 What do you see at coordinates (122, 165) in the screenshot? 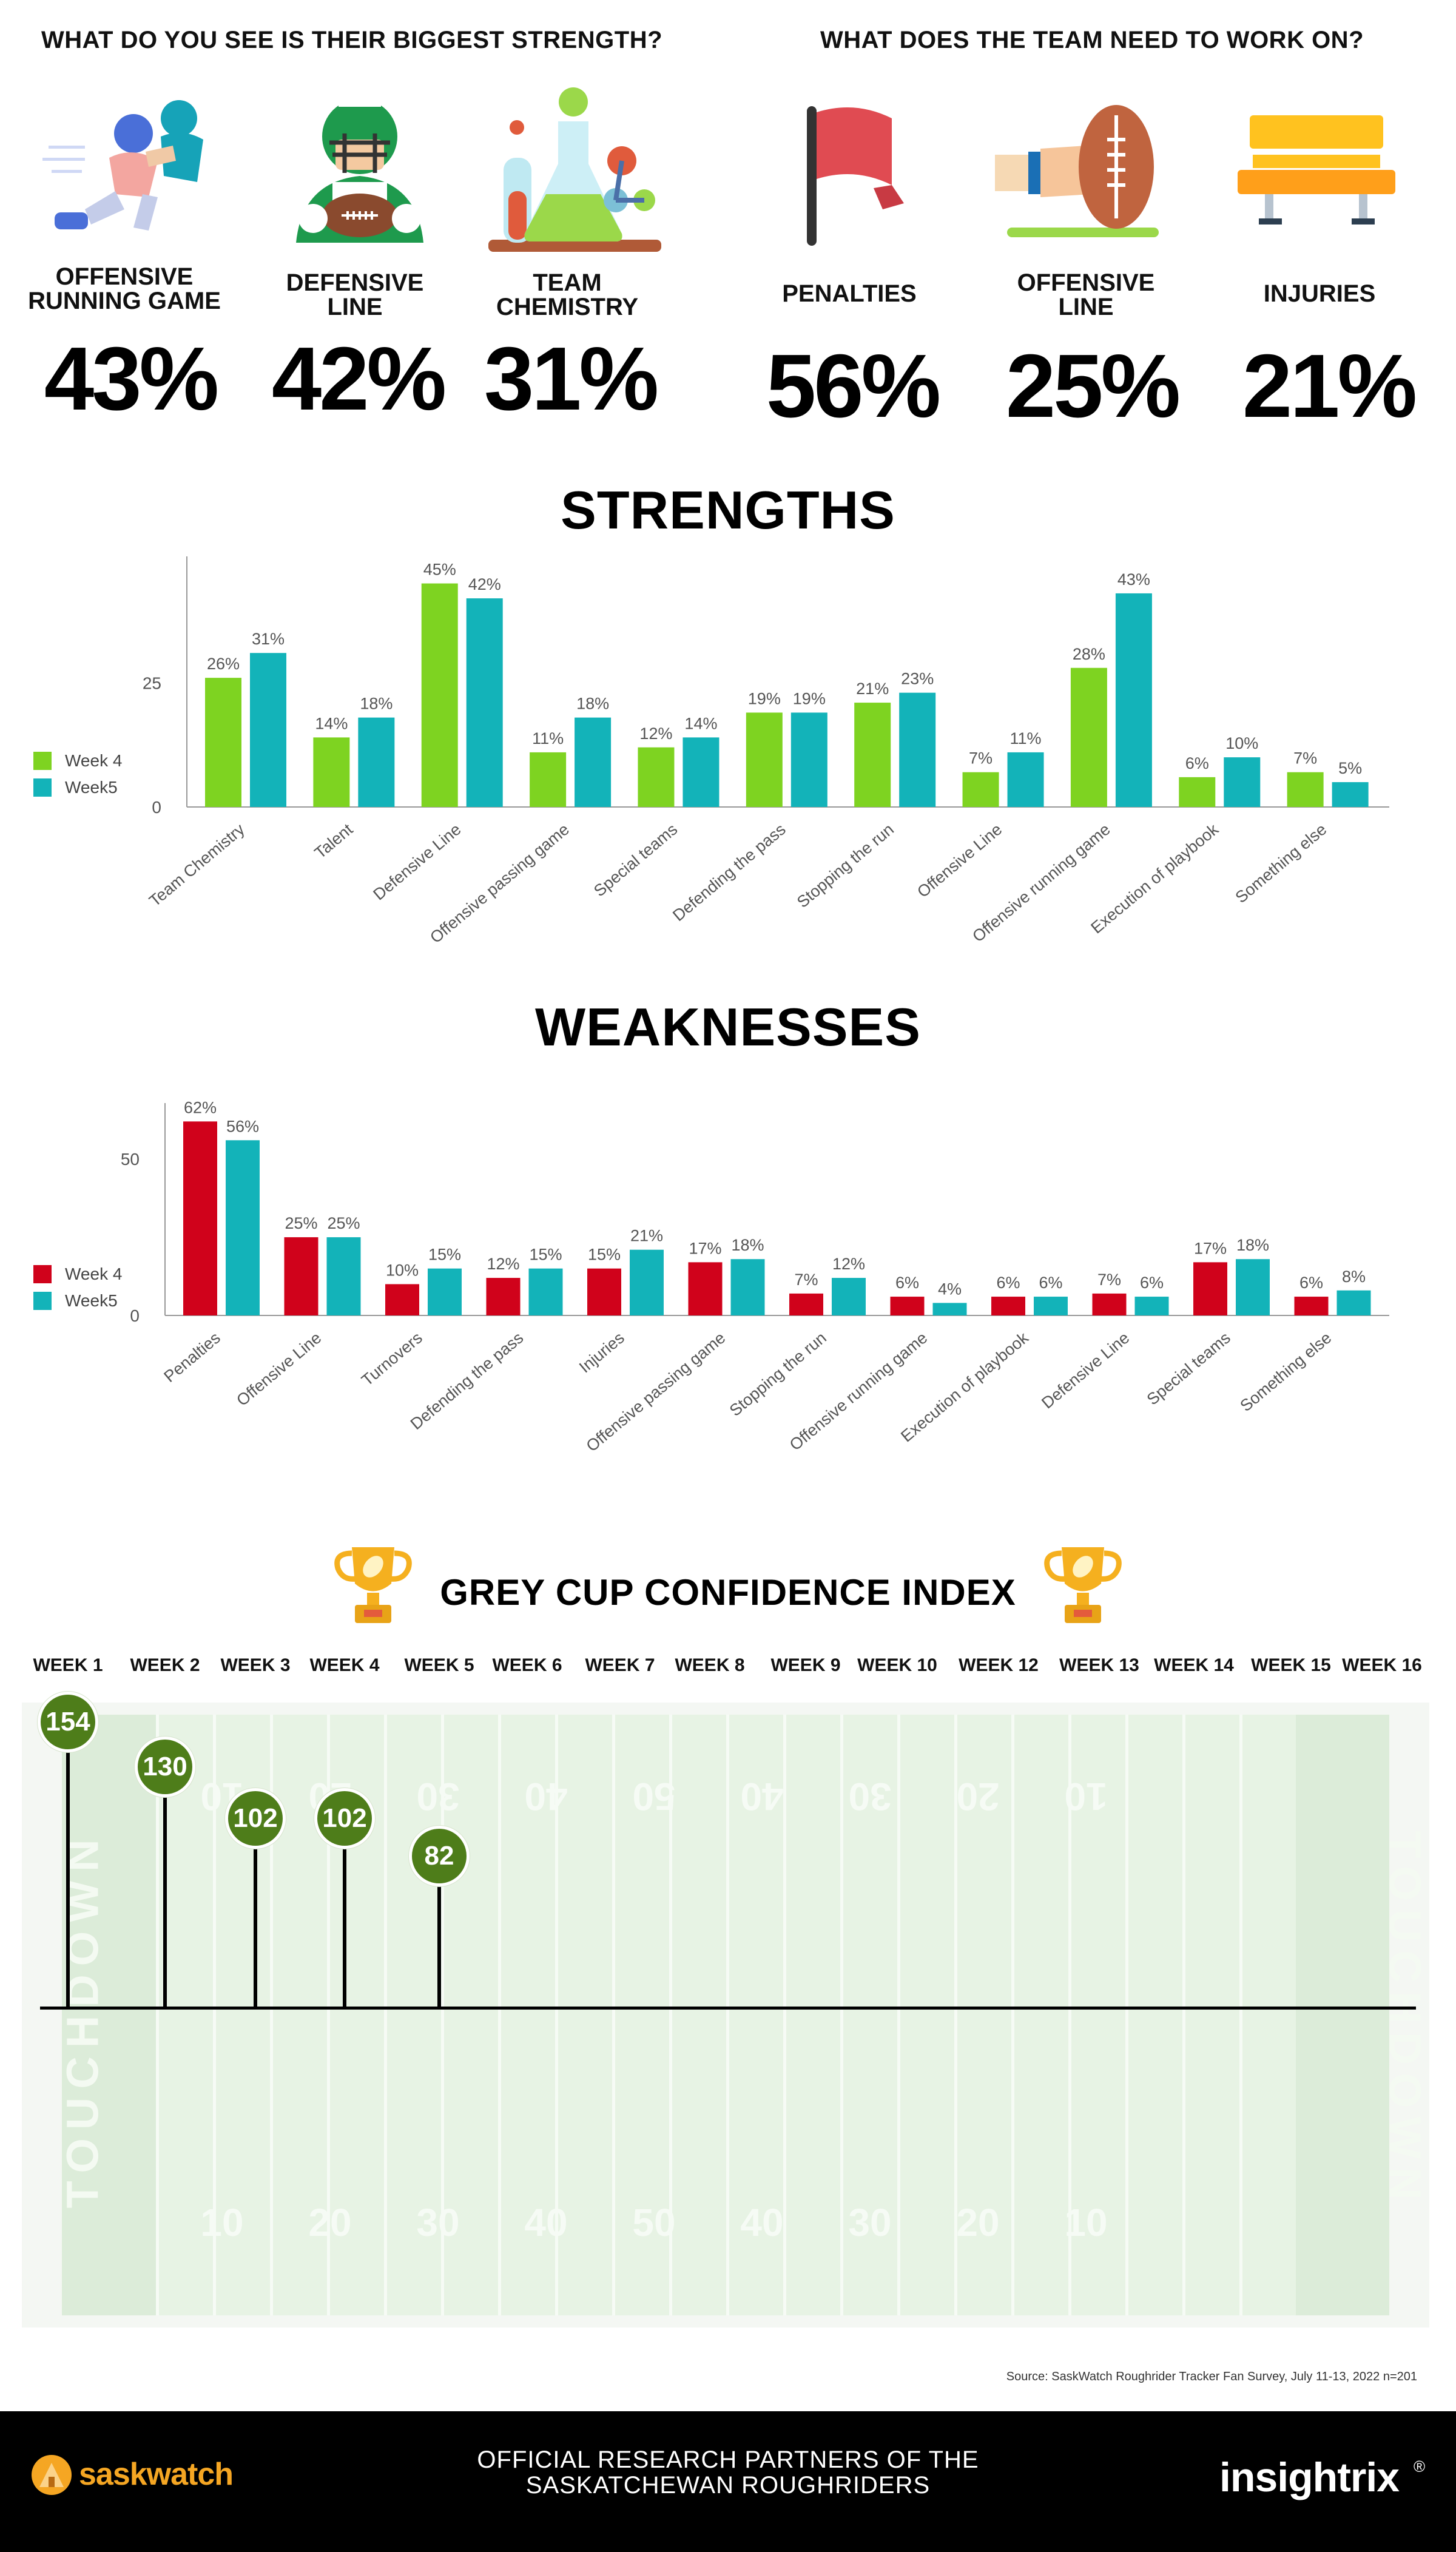
I see `running-player-icon` at bounding box center [122, 165].